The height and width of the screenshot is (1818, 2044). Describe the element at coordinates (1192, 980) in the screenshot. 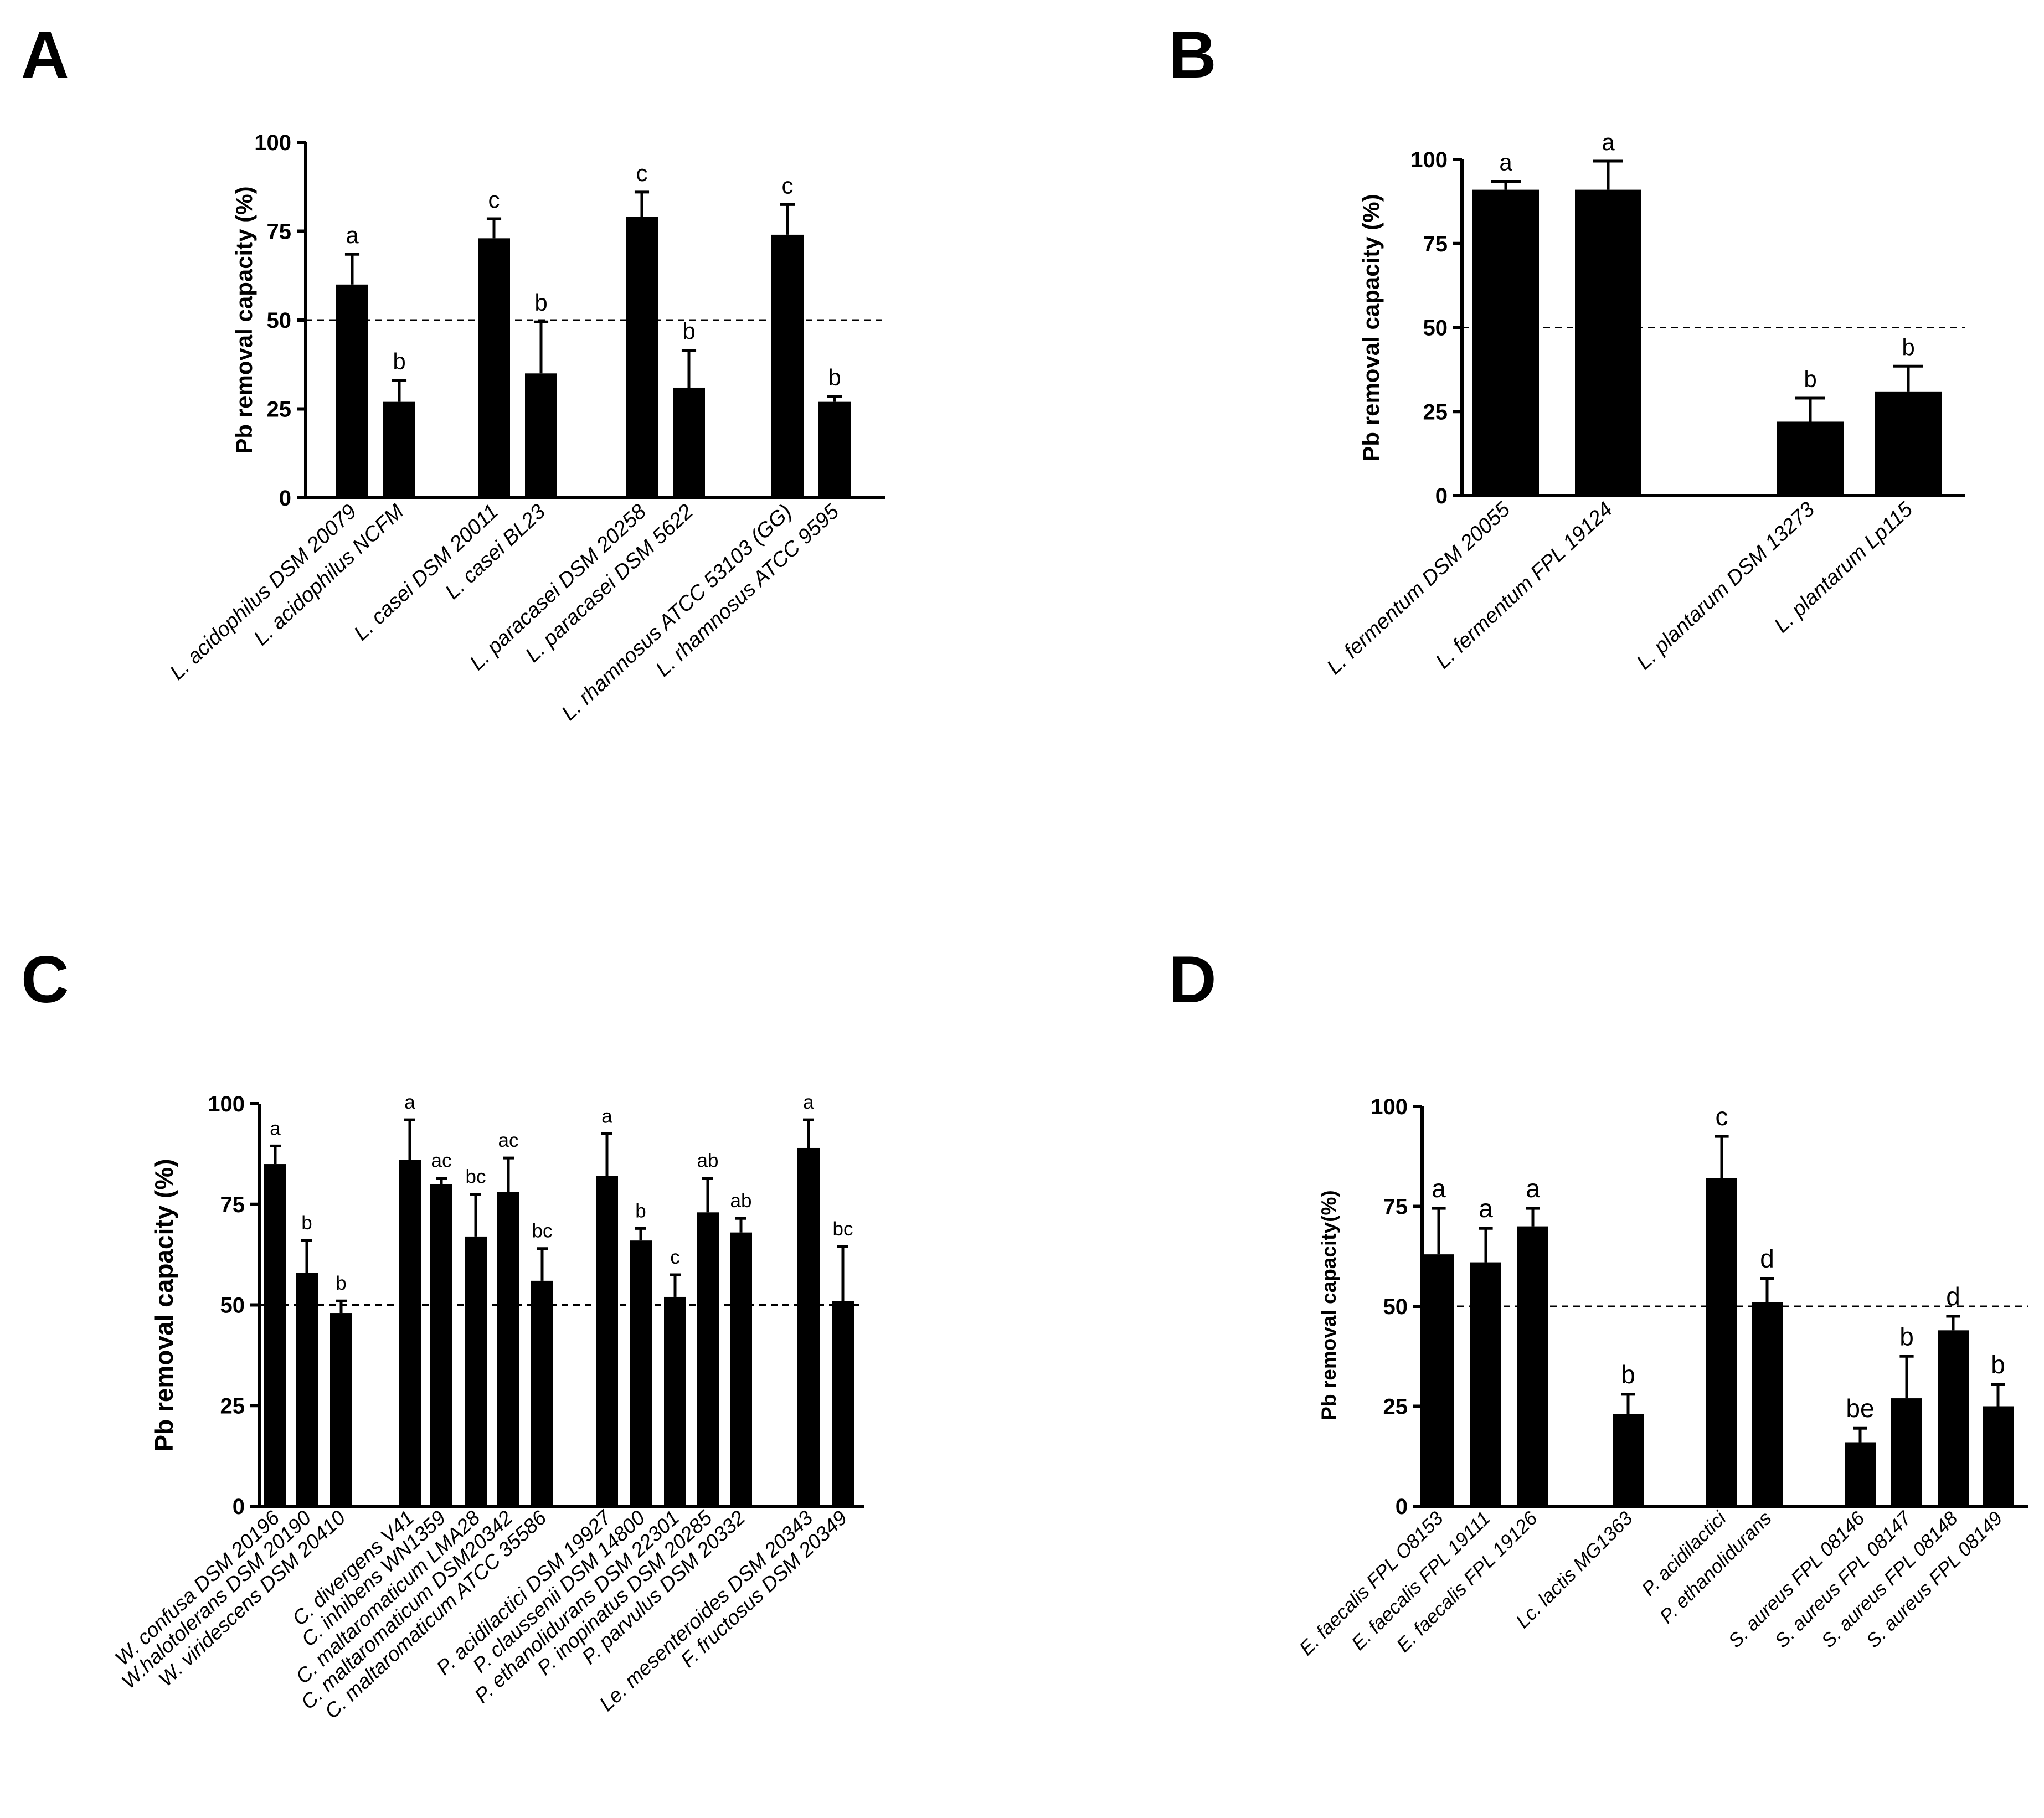

I see `panel-letter: D` at that location.